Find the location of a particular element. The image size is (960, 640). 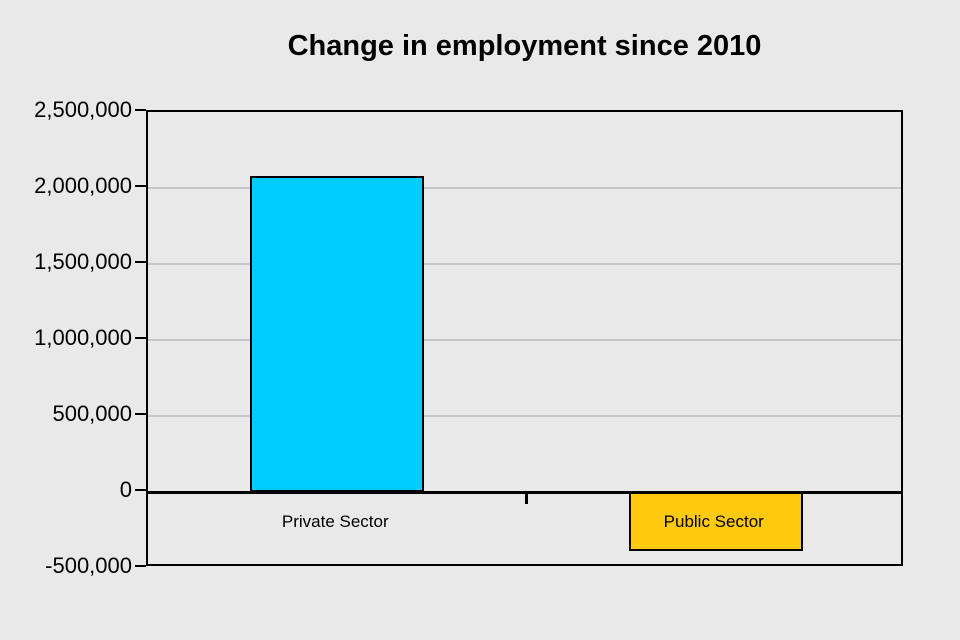

category-label-private-sector: Private Sector is located at coordinates (335, 521).